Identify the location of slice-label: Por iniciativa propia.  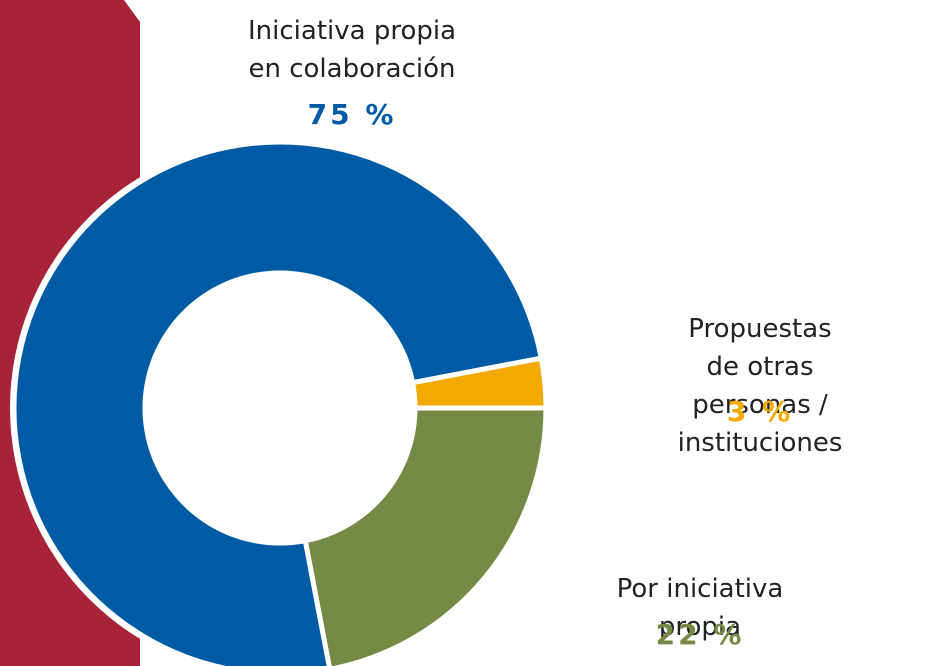
(700, 608).